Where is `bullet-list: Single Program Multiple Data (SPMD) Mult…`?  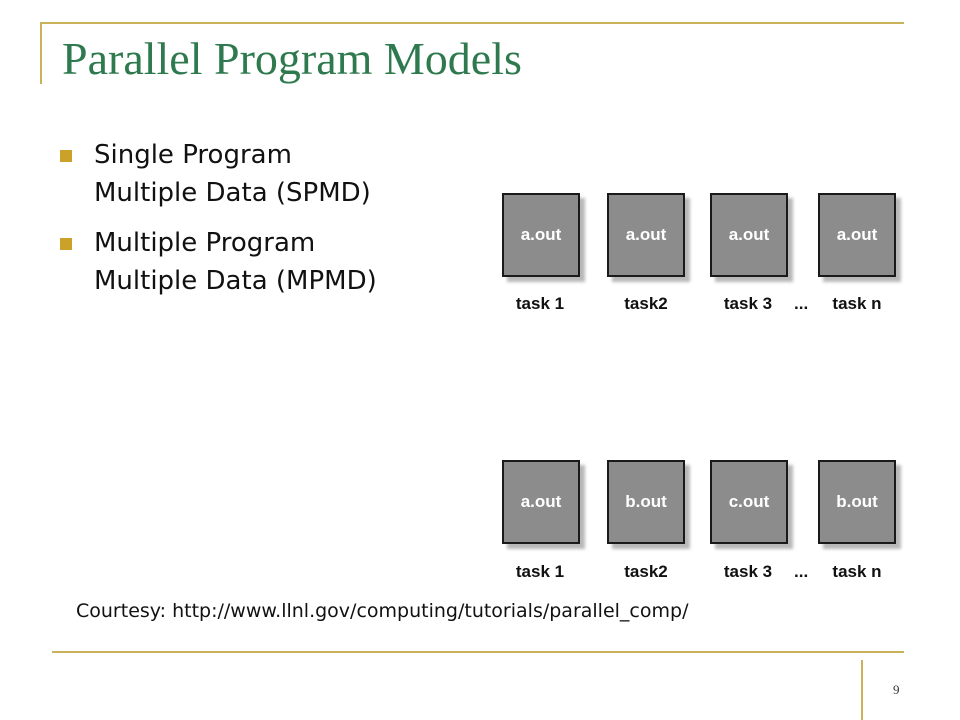
bullet-list: Single Program Multiple Data (SPMD) Mult… is located at coordinates (218, 224).